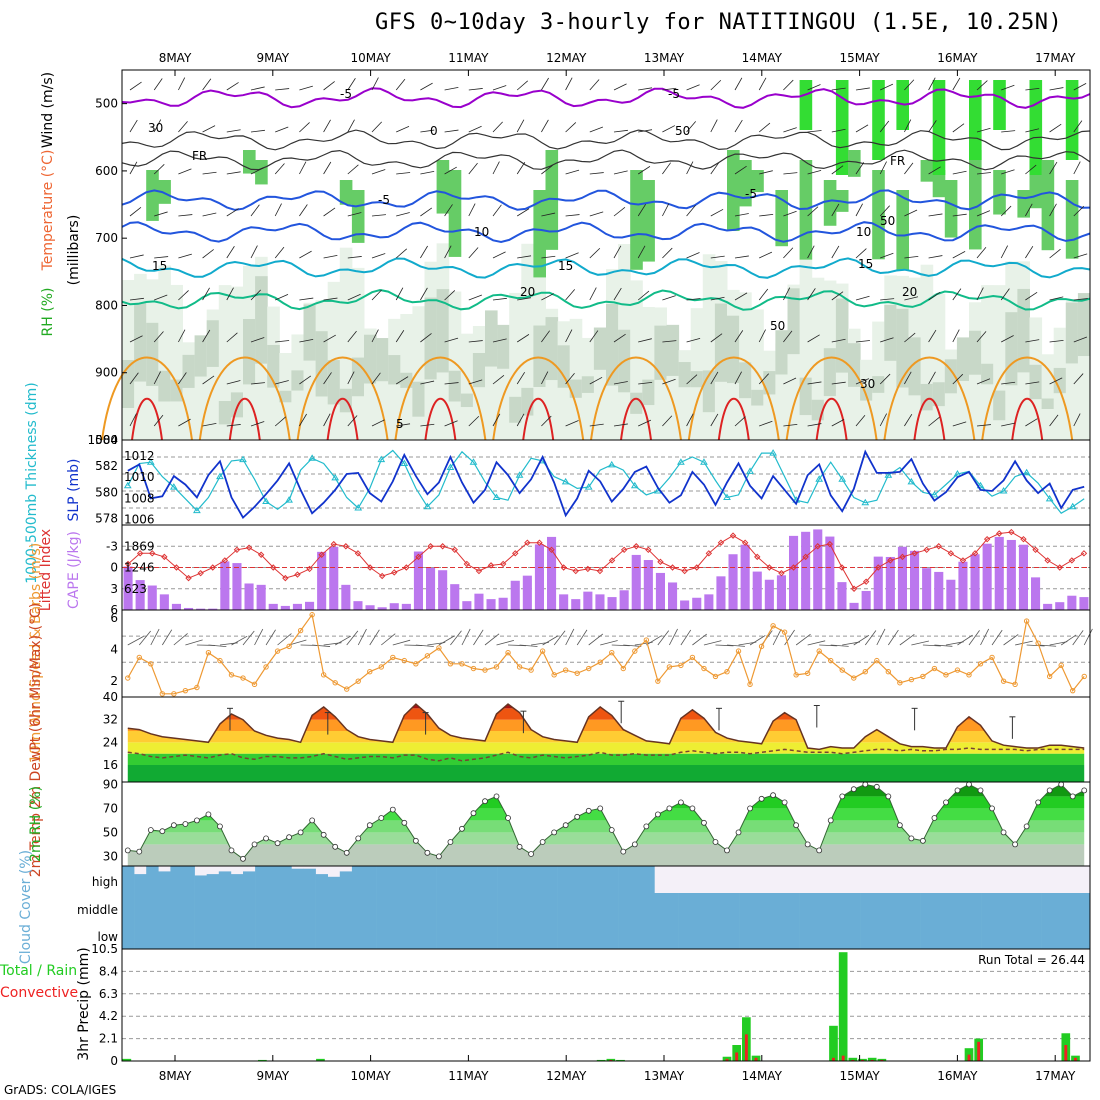 The height and width of the screenshot is (1100, 1100). What do you see at coordinates (1031, 960) in the screenshot?
I see `run-total-label: Run Total = 26.44` at bounding box center [1031, 960].